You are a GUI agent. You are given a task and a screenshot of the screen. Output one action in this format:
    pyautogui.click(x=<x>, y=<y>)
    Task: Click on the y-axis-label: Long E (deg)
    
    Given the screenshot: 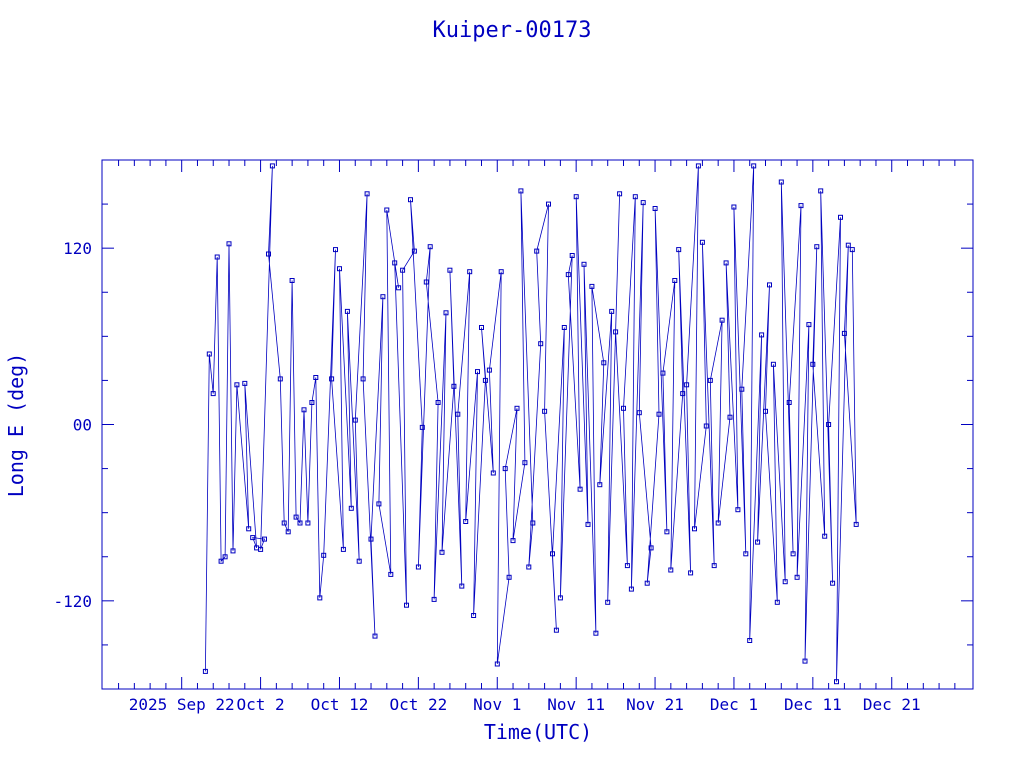 What is the action you would take?
    pyautogui.click(x=16, y=425)
    